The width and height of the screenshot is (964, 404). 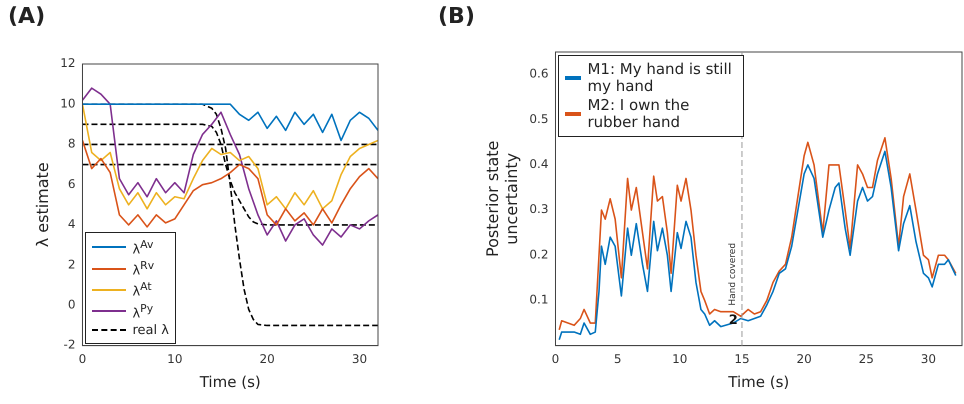 What do you see at coordinates (456, 16) in the screenshot?
I see `chart-title: (B)` at bounding box center [456, 16].